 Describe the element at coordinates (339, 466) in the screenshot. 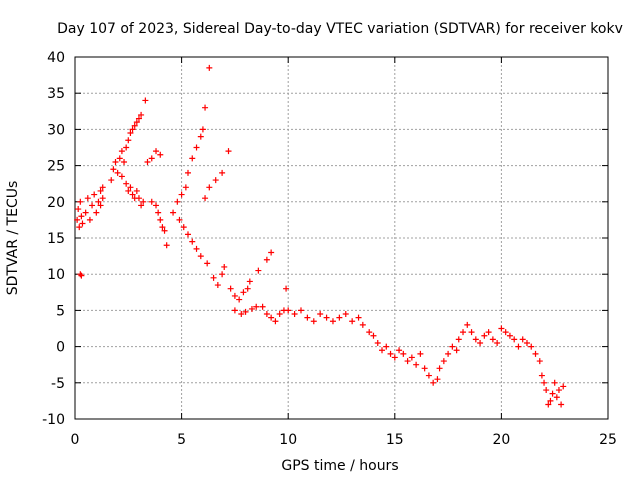

I see `x-axis-label: GPS time / hours` at that location.